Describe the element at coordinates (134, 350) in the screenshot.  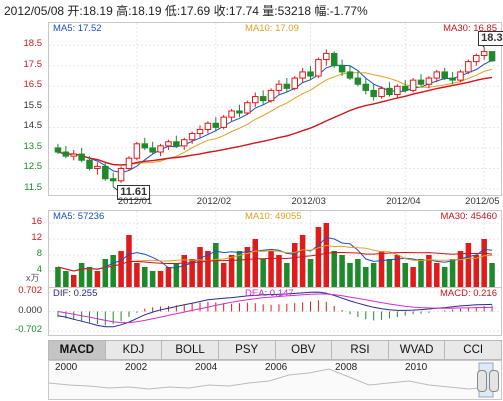
I see `tab-kdj: KDJ` at that location.